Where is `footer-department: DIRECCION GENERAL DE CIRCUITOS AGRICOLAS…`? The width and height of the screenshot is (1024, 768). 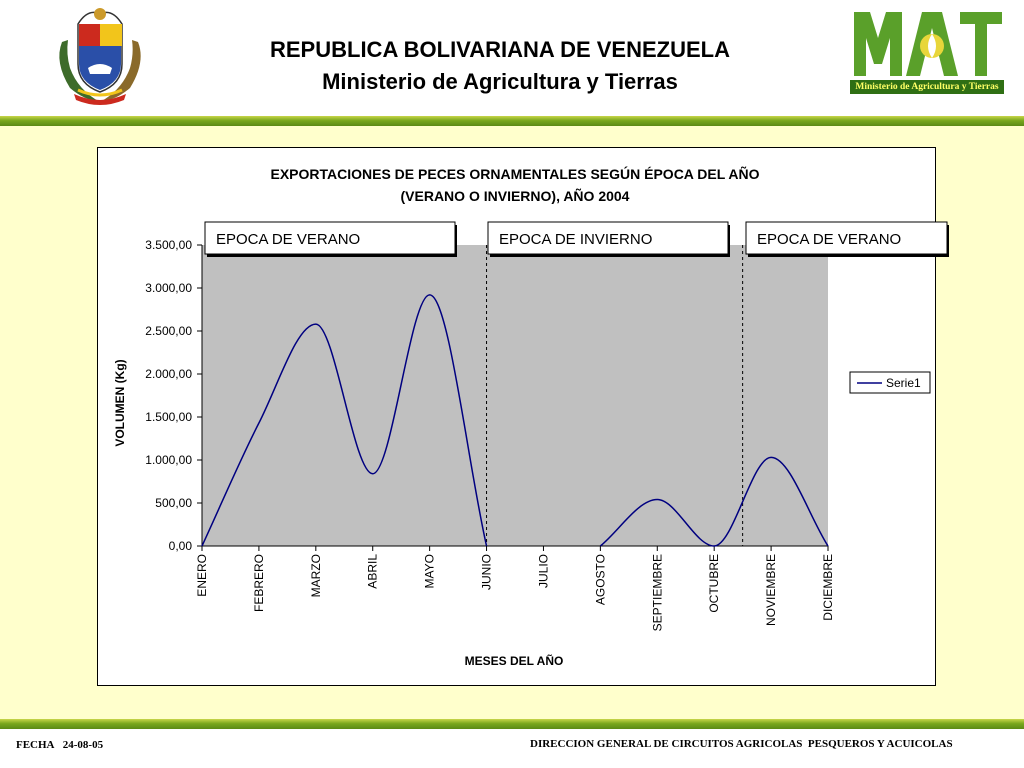 footer-department: DIRECCION GENERAL DE CIRCUITOS AGRICOLAS… is located at coordinates (741, 744).